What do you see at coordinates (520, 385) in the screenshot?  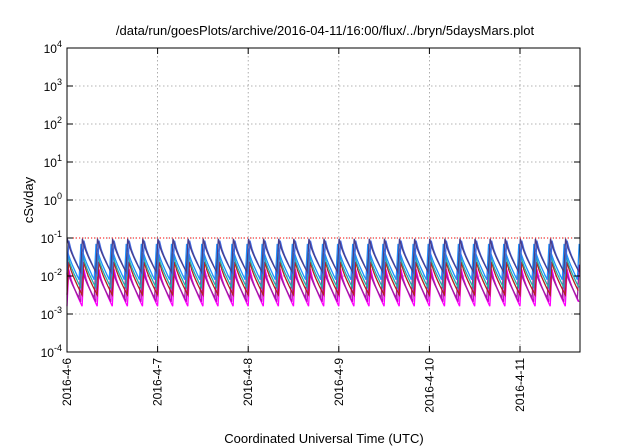 I see `x-tick-label: 2016-4-11` at bounding box center [520, 385].